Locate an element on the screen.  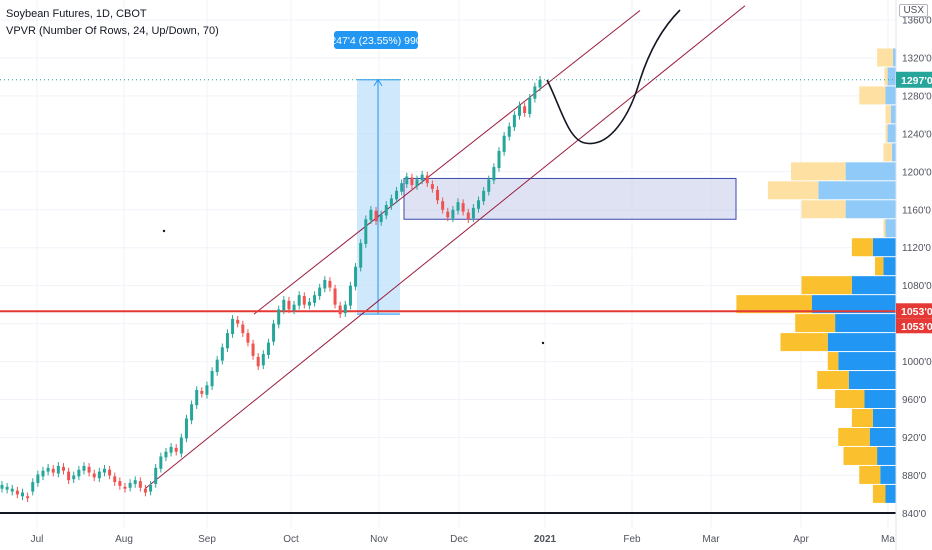
last-price-badge is located at coordinates (914, 79).